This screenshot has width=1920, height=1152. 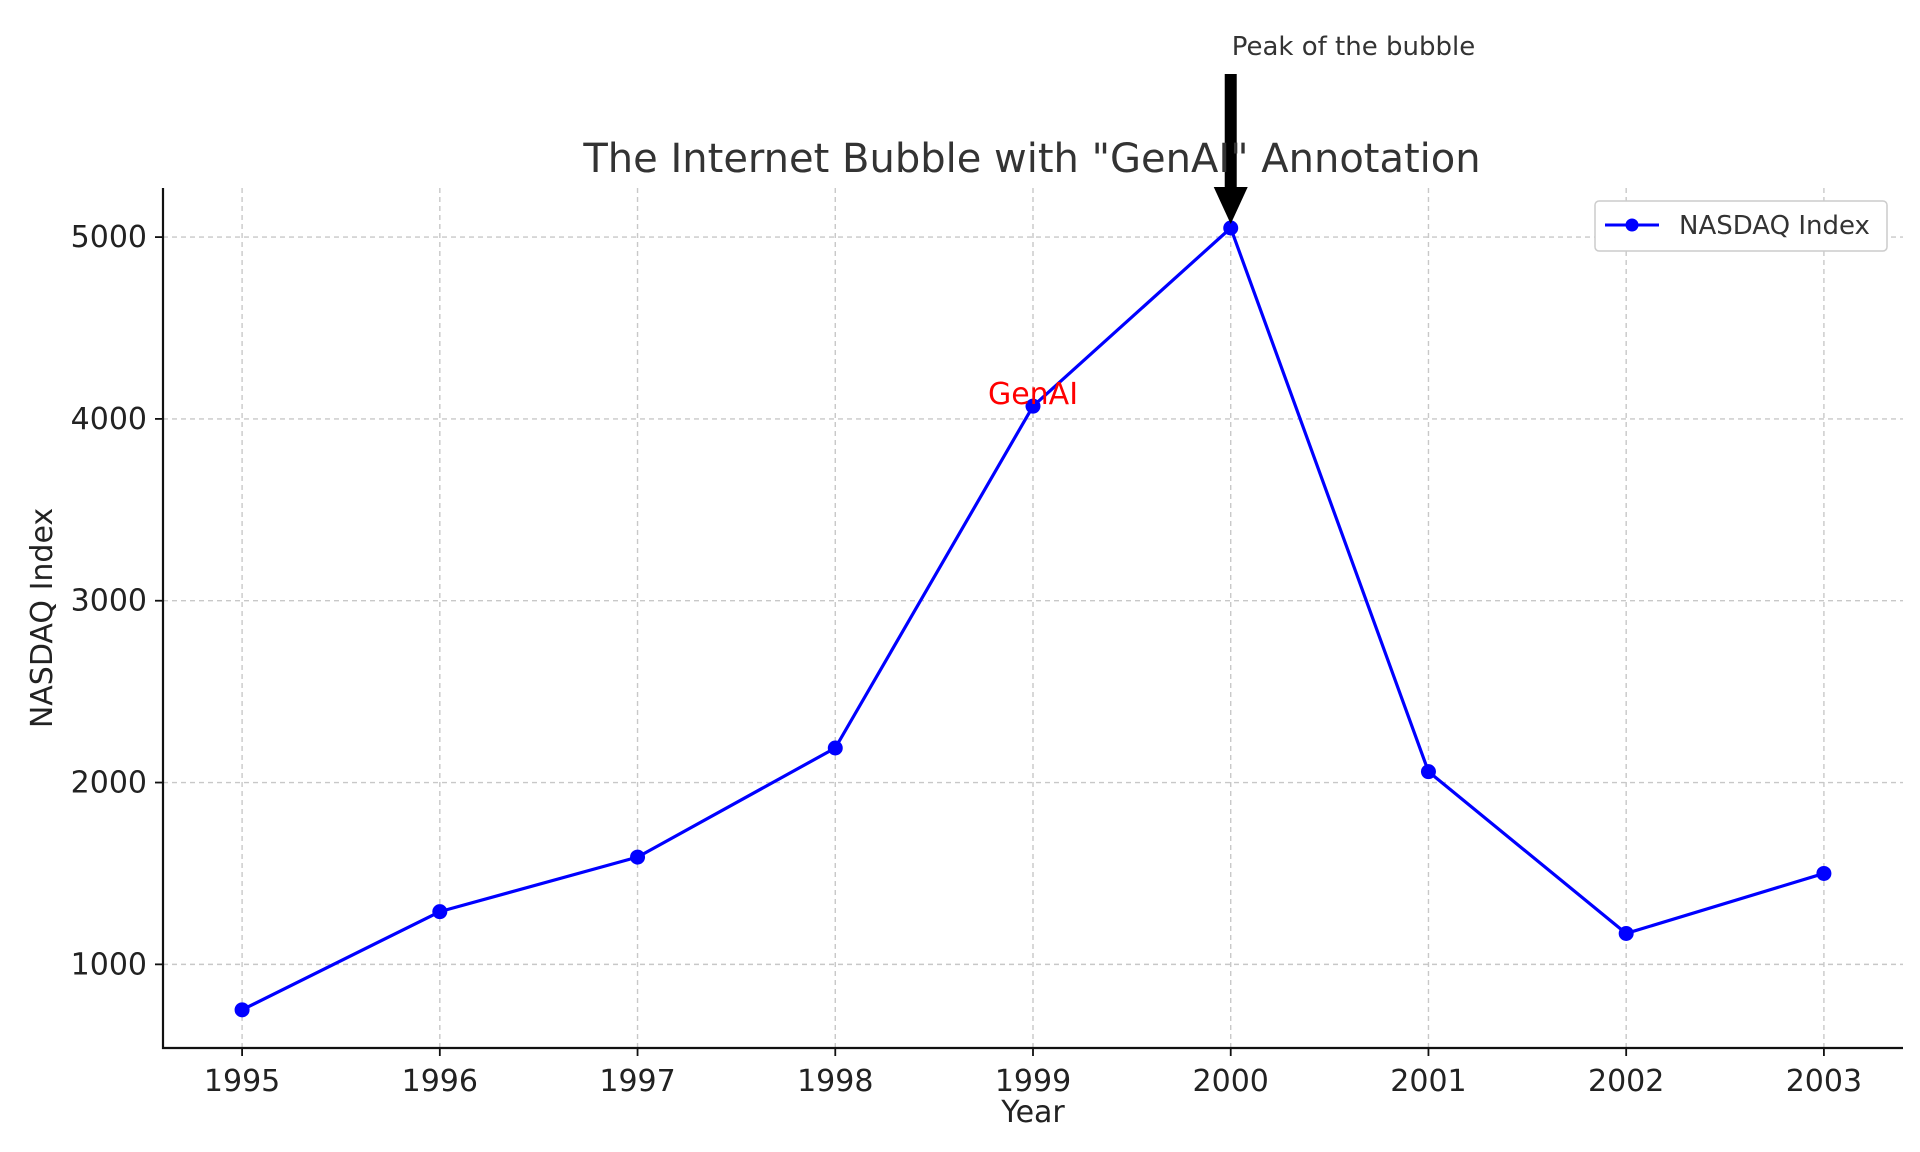 I want to click on y-tick-label: 4000, so click(x=109, y=419).